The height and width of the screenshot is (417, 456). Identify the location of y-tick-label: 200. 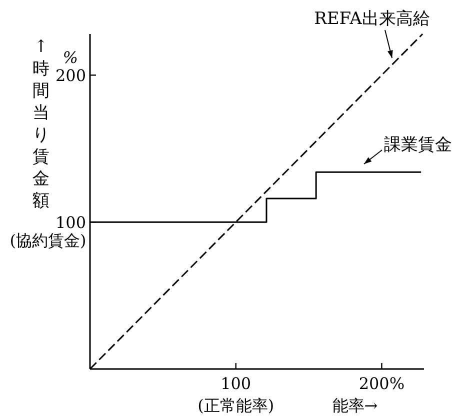
(70, 76).